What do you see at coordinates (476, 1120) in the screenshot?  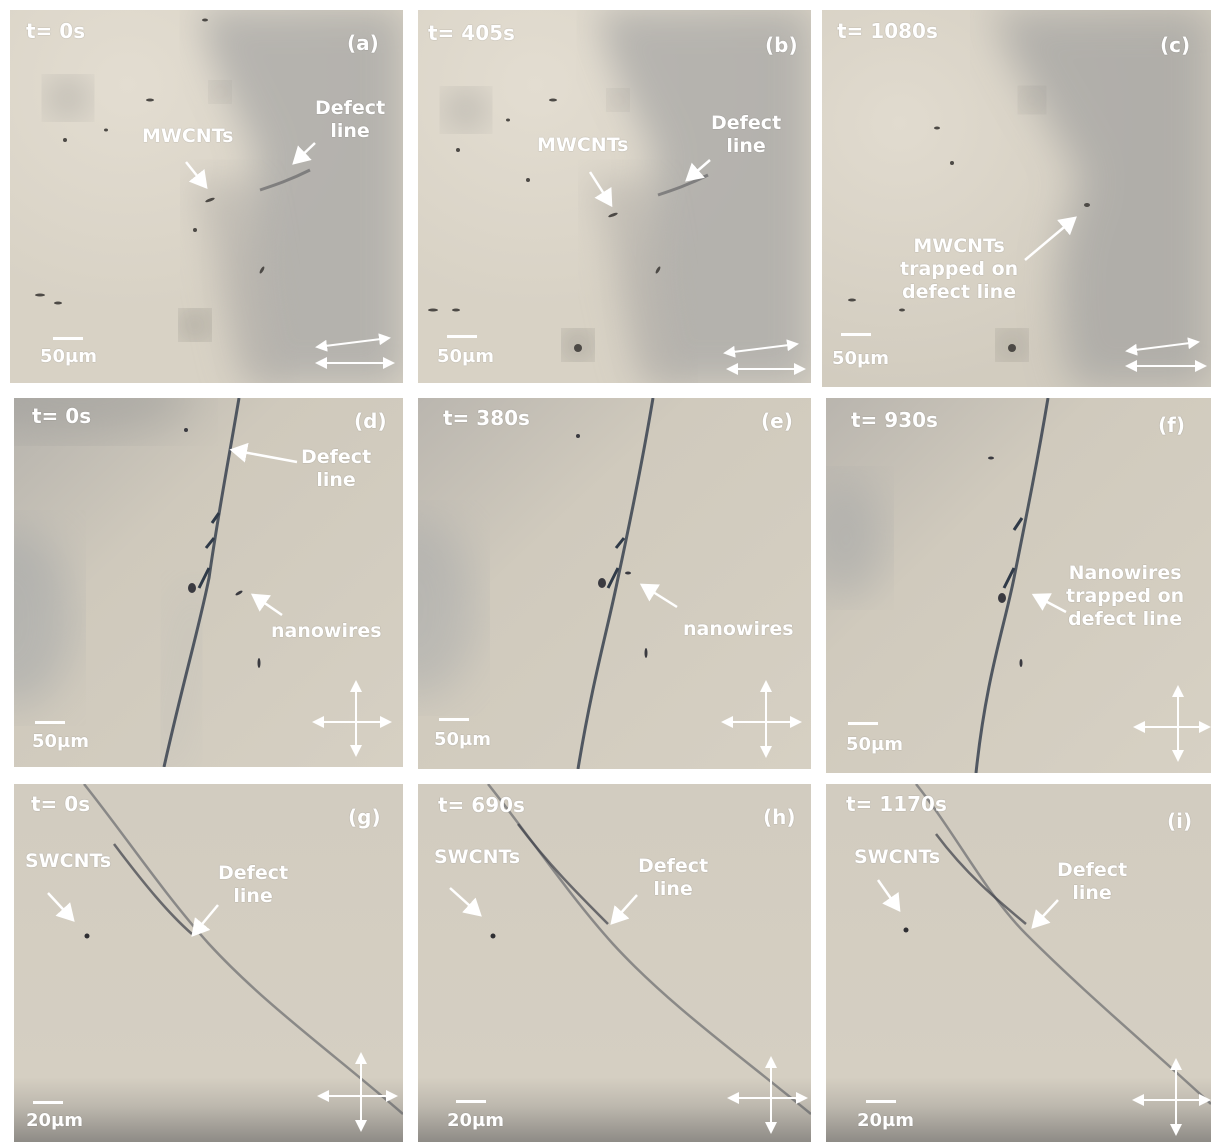 I see `scale-label-h: 20µm` at bounding box center [476, 1120].